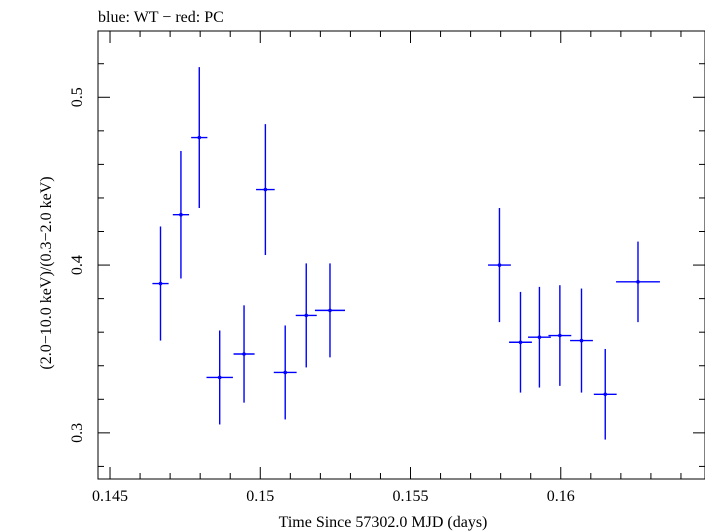  I want to click on chart-title: blue: WT − red: PC, so click(161, 17).